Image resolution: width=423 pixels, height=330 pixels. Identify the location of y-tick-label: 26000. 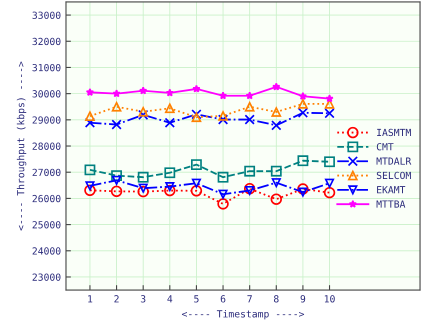
(46, 198).